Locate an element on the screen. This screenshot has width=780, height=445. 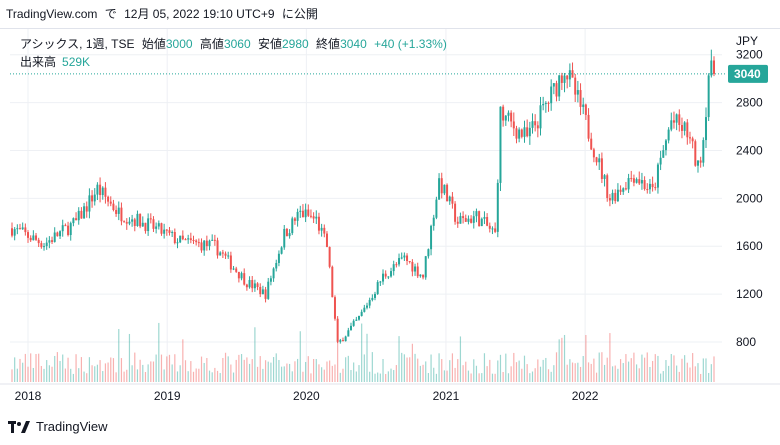
last-price-tag is located at coordinates (748, 73).